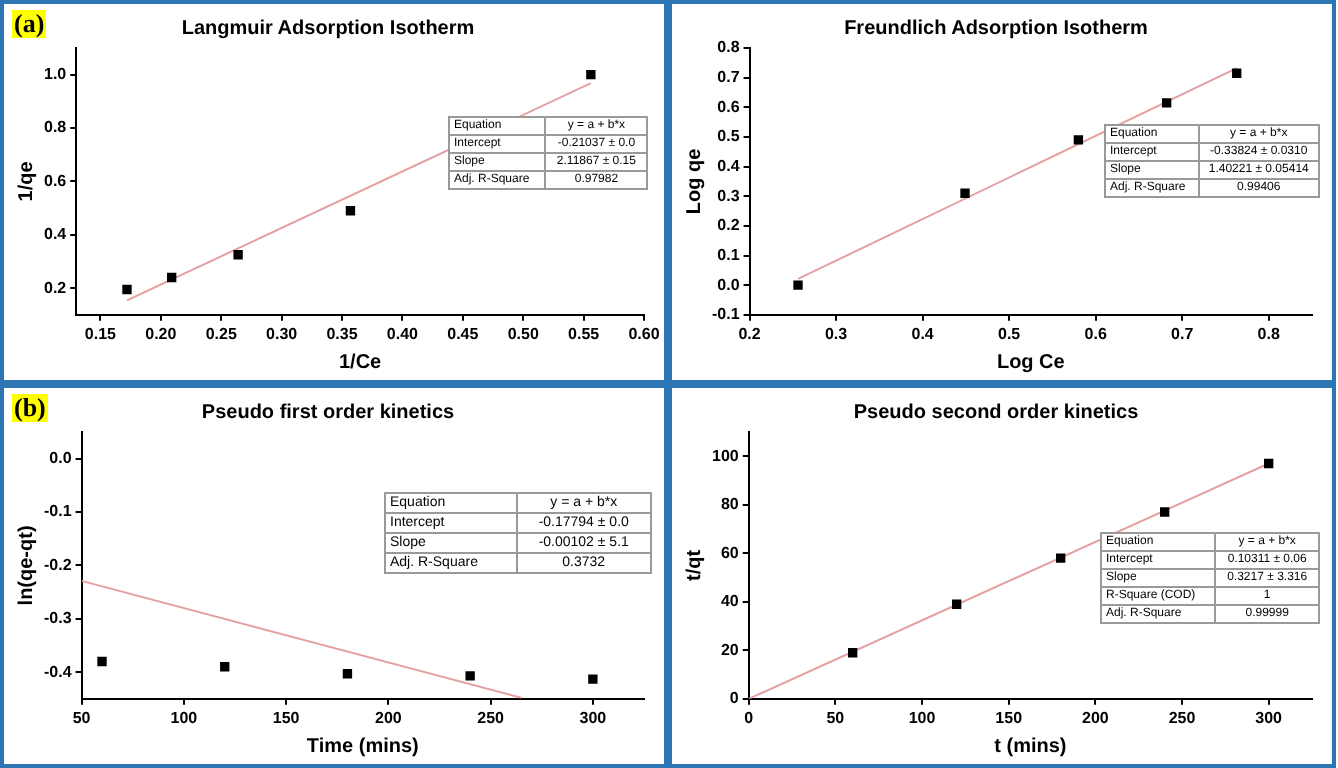  What do you see at coordinates (749, 717) in the screenshot?
I see `x-tick-label: 0` at bounding box center [749, 717].